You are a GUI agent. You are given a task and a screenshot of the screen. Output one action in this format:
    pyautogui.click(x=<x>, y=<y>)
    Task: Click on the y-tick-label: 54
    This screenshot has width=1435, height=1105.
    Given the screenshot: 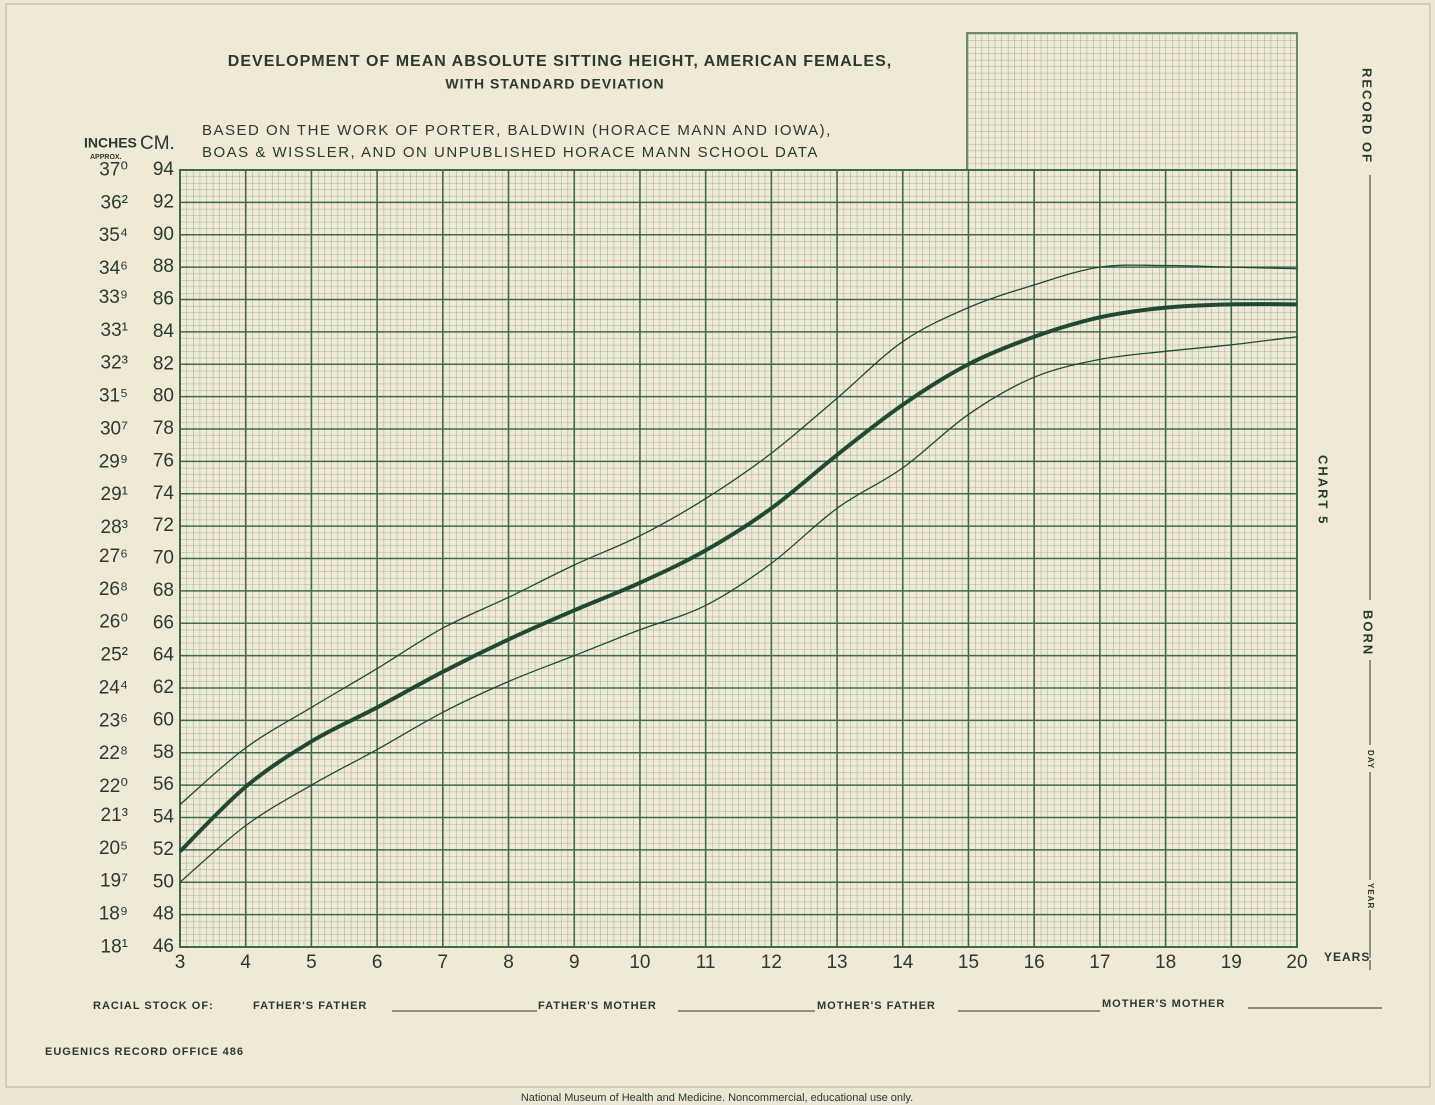 What is the action you would take?
    pyautogui.click(x=164, y=817)
    